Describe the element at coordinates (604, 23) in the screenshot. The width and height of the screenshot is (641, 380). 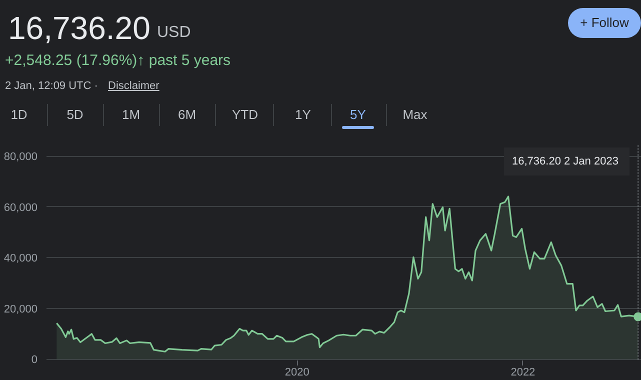
I see `text: + Follow` at that location.